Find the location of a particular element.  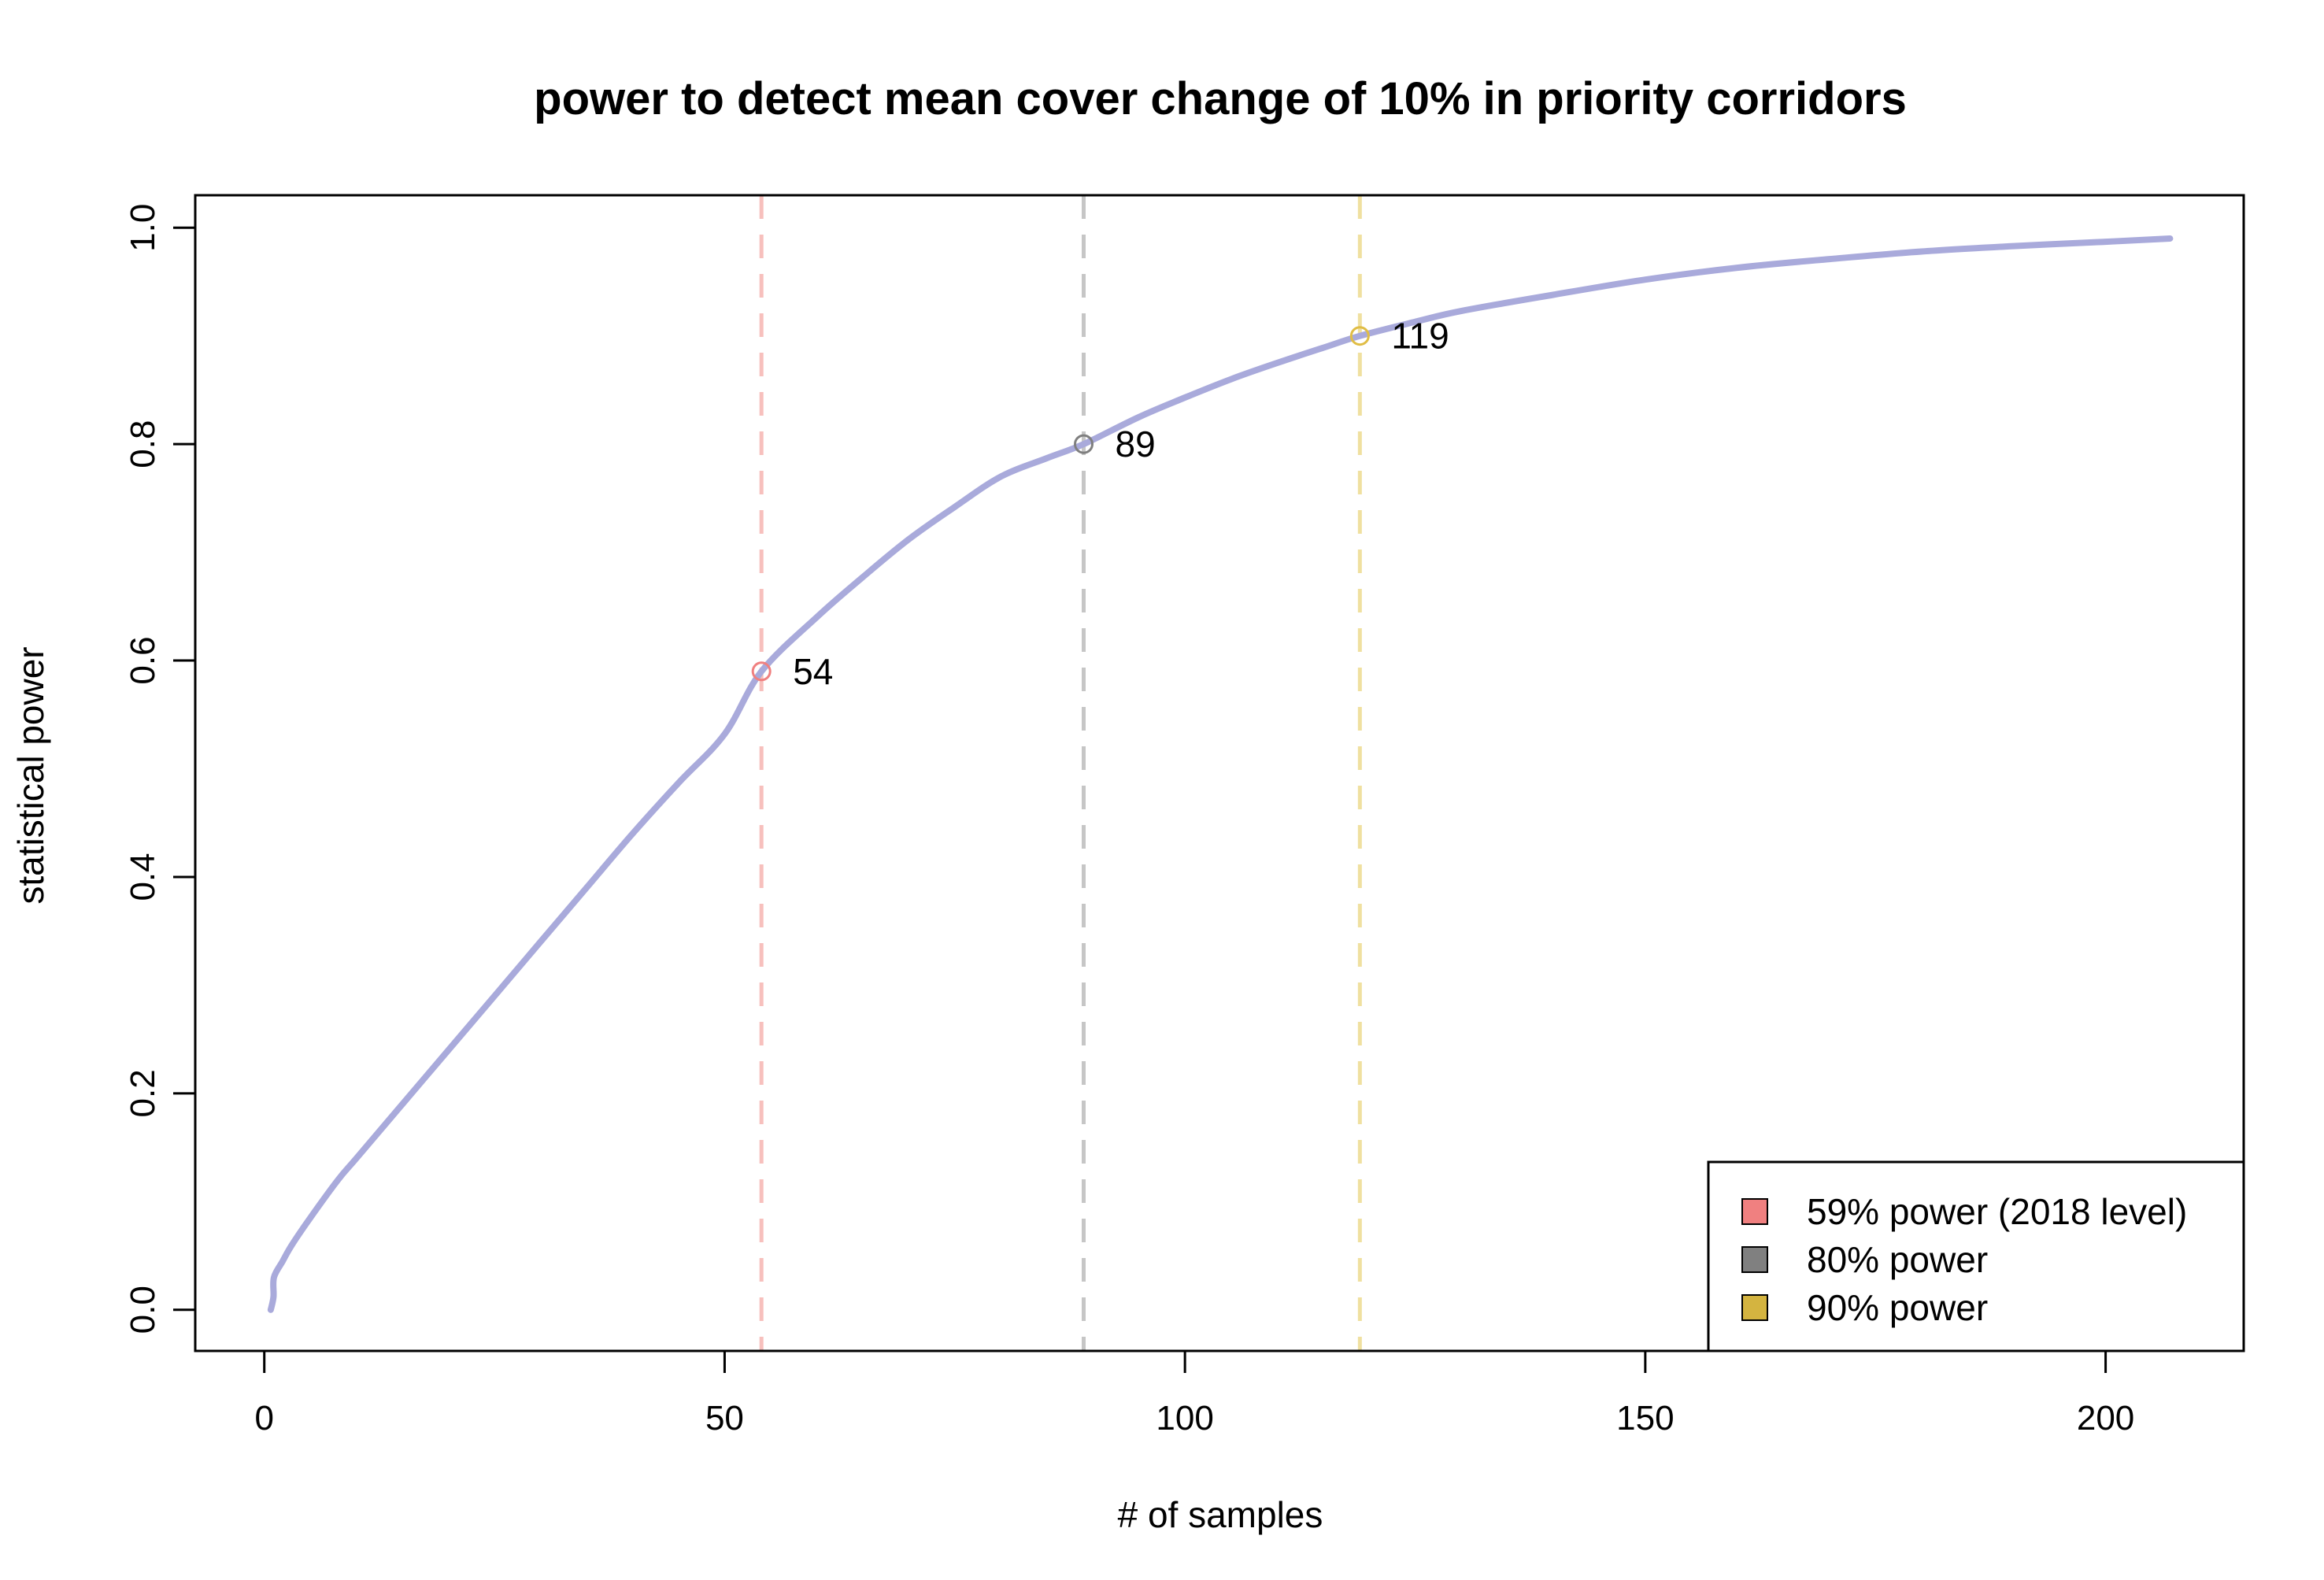

y-tick-label: 1.0 is located at coordinates (143, 228).